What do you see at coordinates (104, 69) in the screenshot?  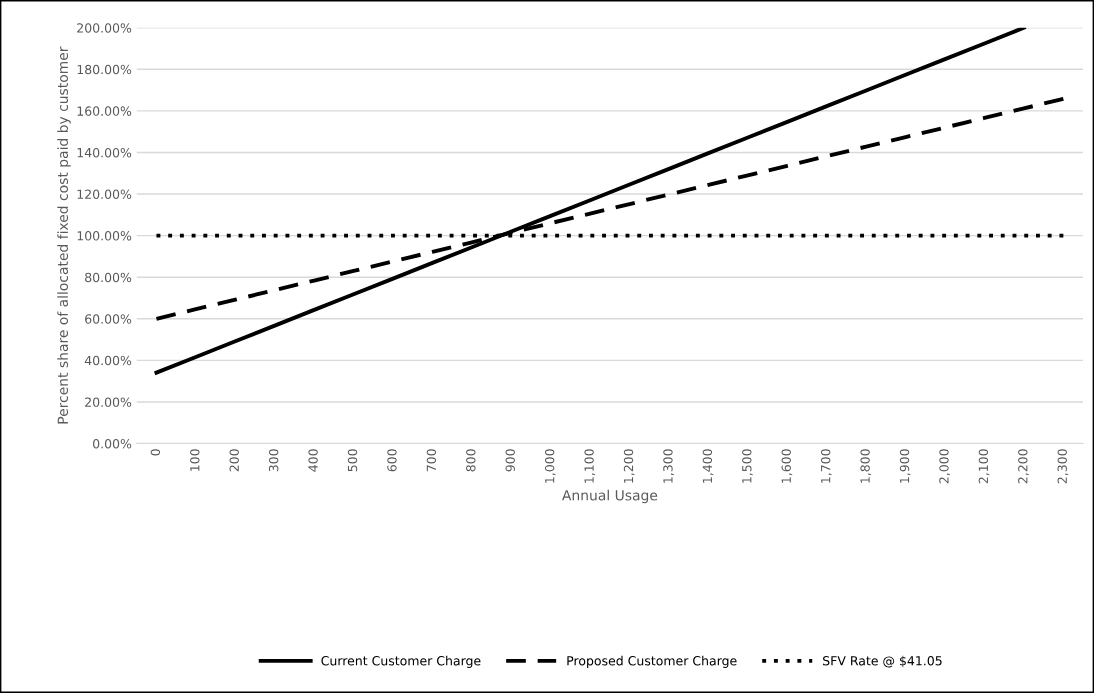 I see `y-tick-label: 180.00%` at bounding box center [104, 69].